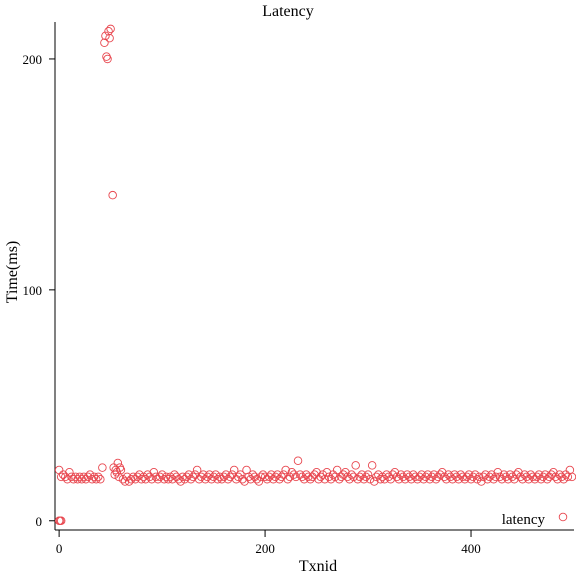 The width and height of the screenshot is (576, 576). What do you see at coordinates (39, 521) in the screenshot?
I see `y-tick-label: 0` at bounding box center [39, 521].